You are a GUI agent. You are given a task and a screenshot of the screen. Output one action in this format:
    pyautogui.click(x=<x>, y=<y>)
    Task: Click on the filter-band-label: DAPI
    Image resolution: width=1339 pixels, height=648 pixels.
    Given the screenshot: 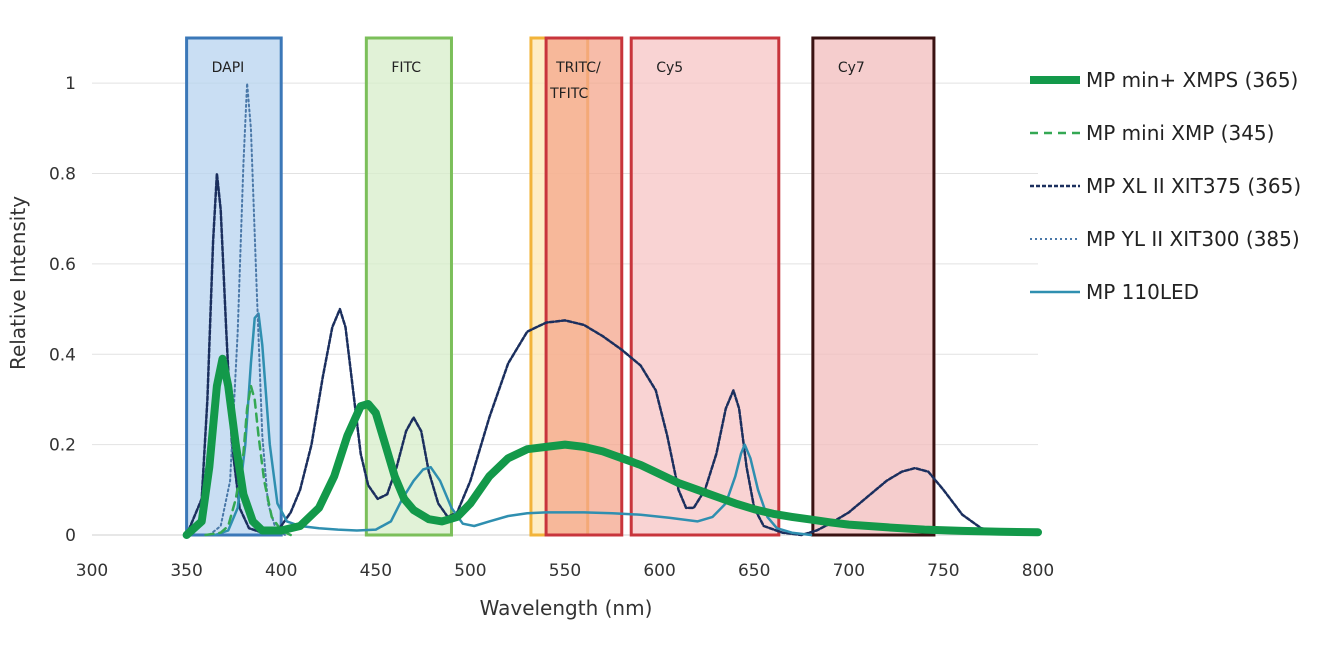 What is the action you would take?
    pyautogui.click(x=228, y=68)
    